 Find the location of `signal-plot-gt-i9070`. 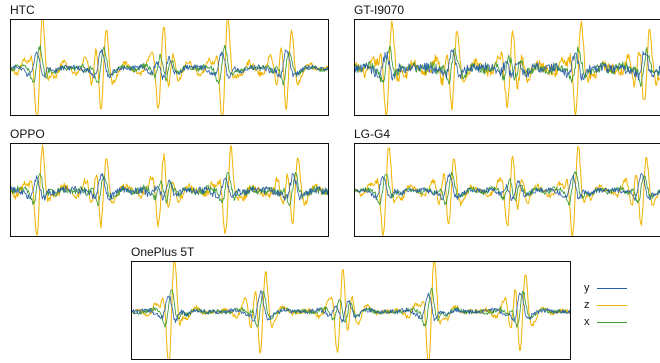

signal-plot-gt-i9070 is located at coordinates (507, 67).